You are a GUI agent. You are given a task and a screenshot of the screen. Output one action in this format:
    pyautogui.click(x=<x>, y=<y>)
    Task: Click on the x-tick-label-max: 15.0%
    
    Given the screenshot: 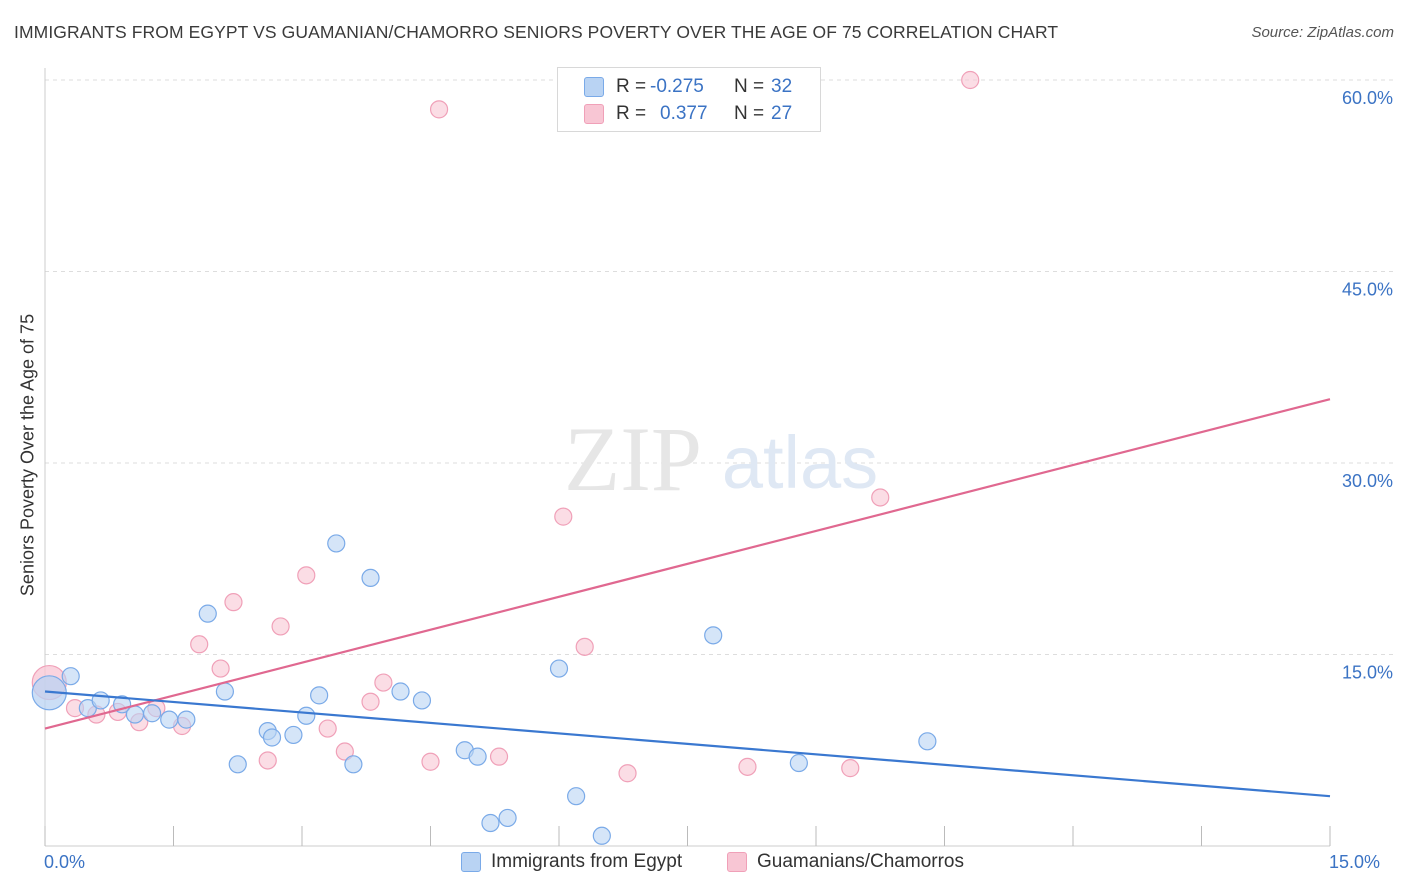 What is the action you would take?
    pyautogui.click(x=1355, y=862)
    